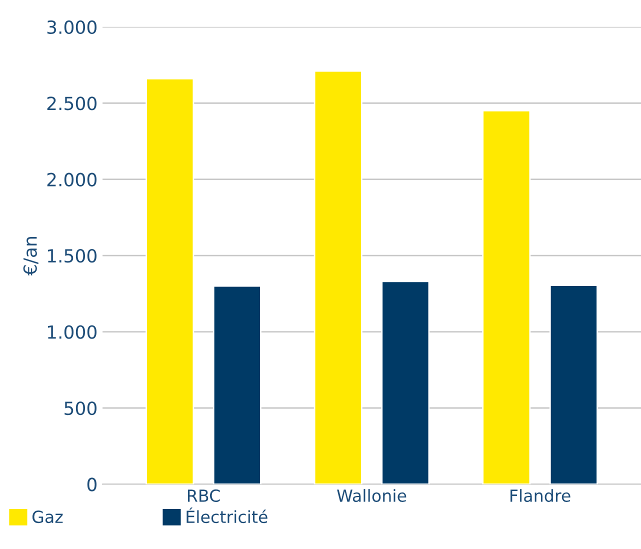 The image size is (641, 549). What do you see at coordinates (71, 179) in the screenshot?
I see `y-tick-label: 2.000` at bounding box center [71, 179].